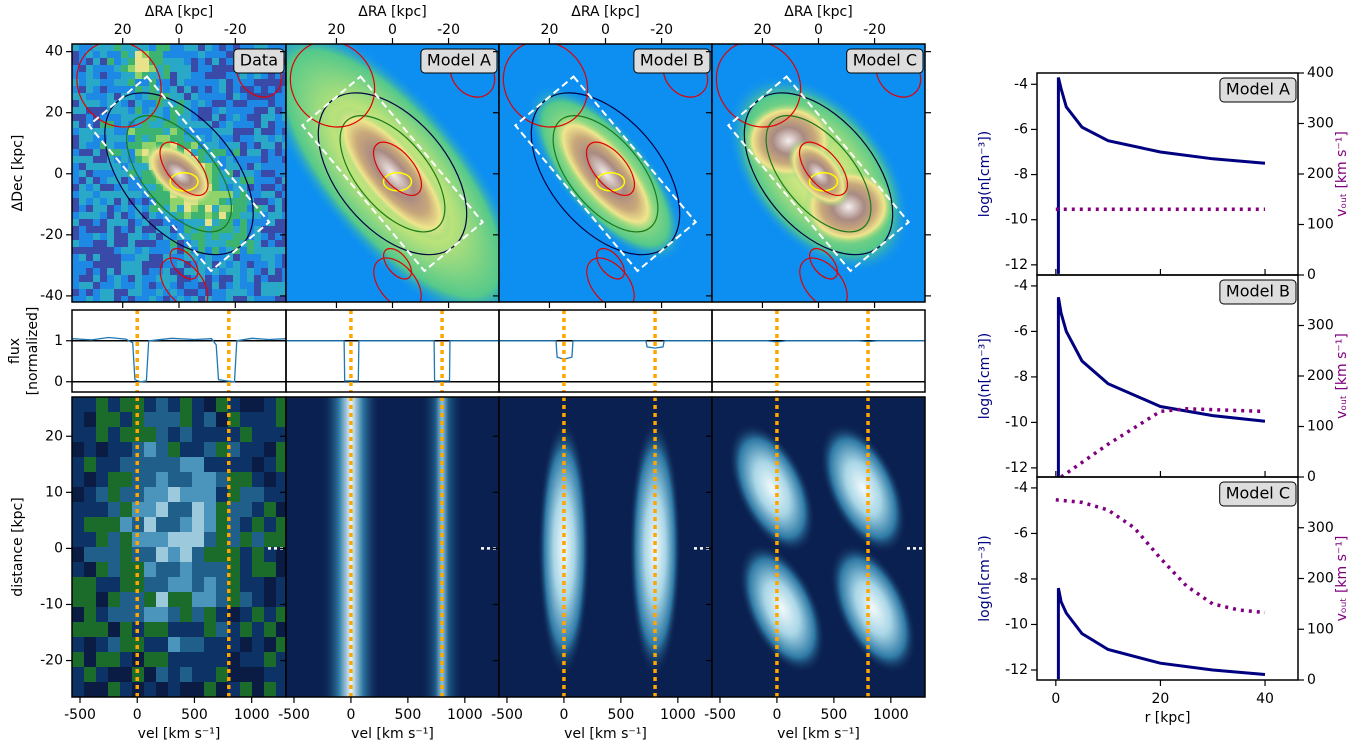 Image resolution: width=1365 pixels, height=747 pixels. Describe the element at coordinates (1021, 488) in the screenshot. I see `y-tick-label: -4` at that location.